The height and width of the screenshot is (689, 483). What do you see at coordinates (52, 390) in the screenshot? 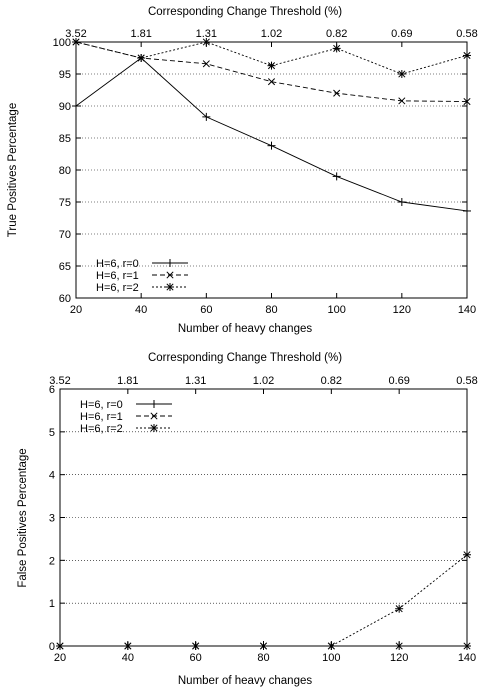
I see `y-tick-label: 6` at bounding box center [52, 390].